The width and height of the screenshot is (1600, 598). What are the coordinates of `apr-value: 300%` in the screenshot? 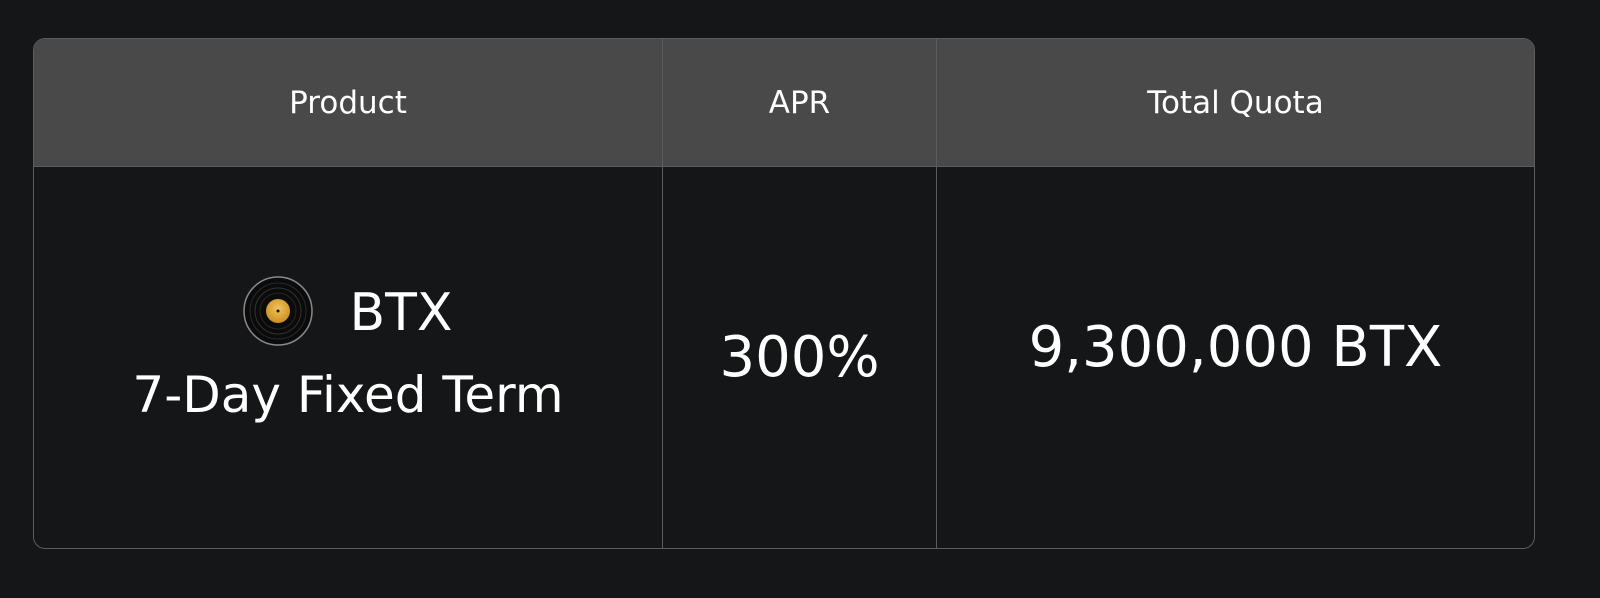 It's located at (799, 357).